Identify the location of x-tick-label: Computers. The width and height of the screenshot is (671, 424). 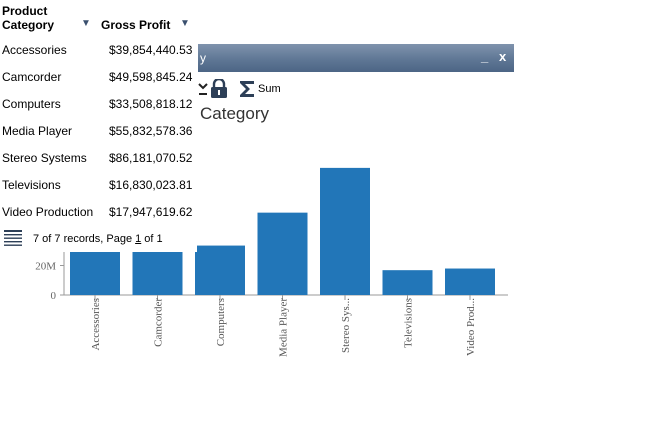
(221, 322).